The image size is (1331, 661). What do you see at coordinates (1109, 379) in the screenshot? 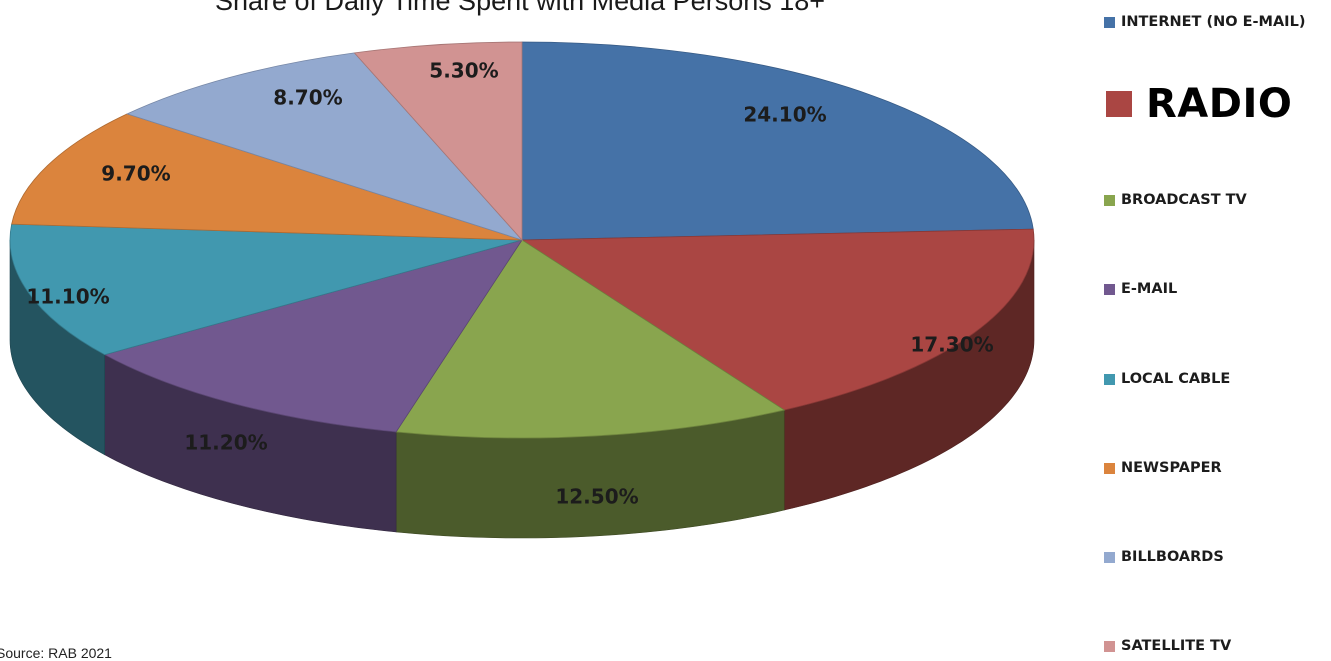
I see `legend-swatch-local-cable` at bounding box center [1109, 379].